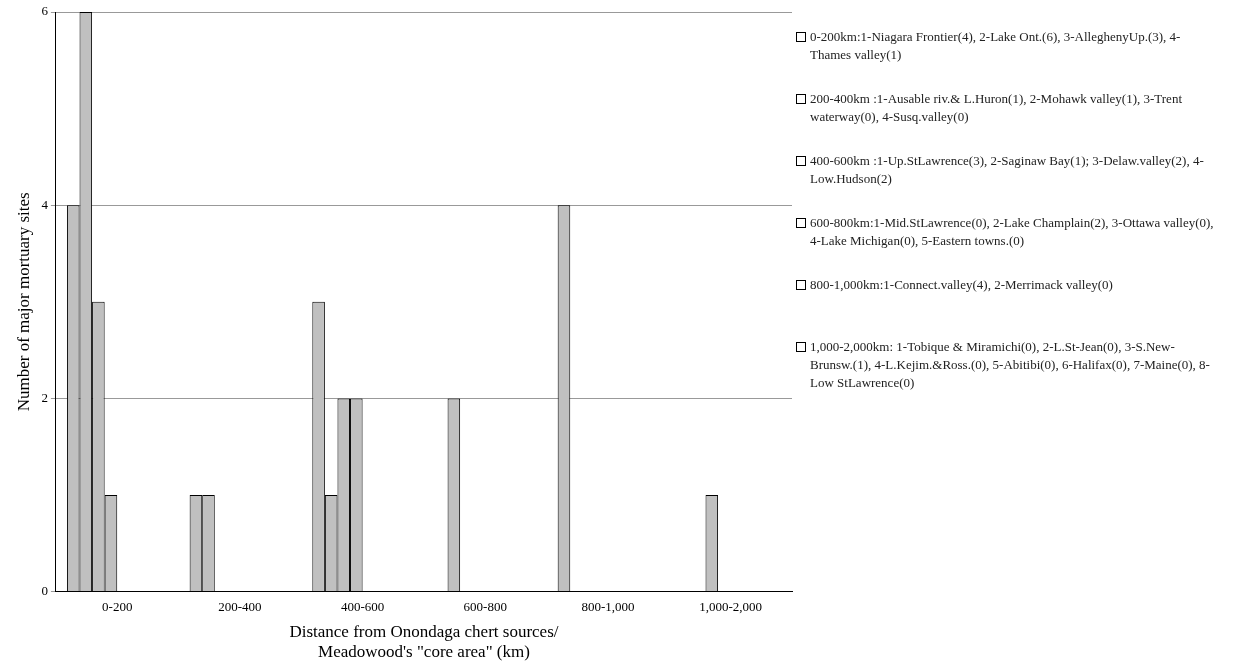 This screenshot has width=1238, height=671. Describe the element at coordinates (608, 606) in the screenshot. I see `x-tick-label: 800-1,000` at that location.